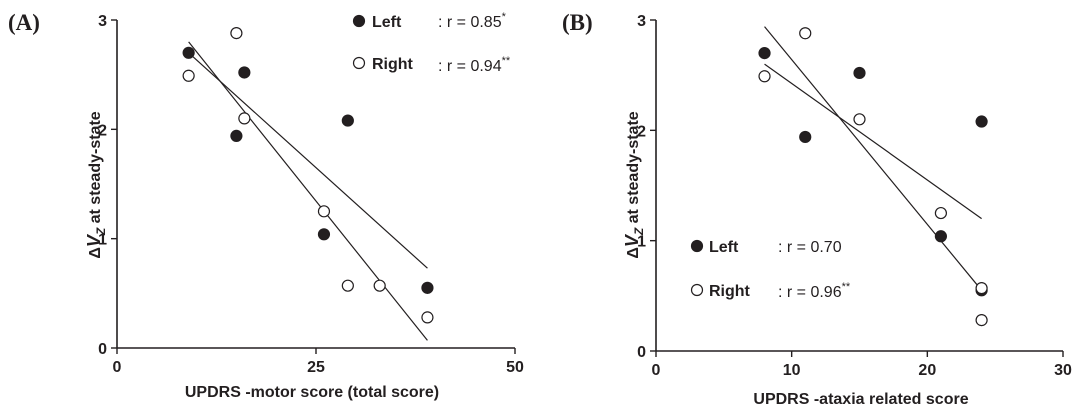 This screenshot has height=413, width=1073. Describe the element at coordinates (810, 292) in the screenshot. I see `legend-right-r: : r = 0.96` at that location.